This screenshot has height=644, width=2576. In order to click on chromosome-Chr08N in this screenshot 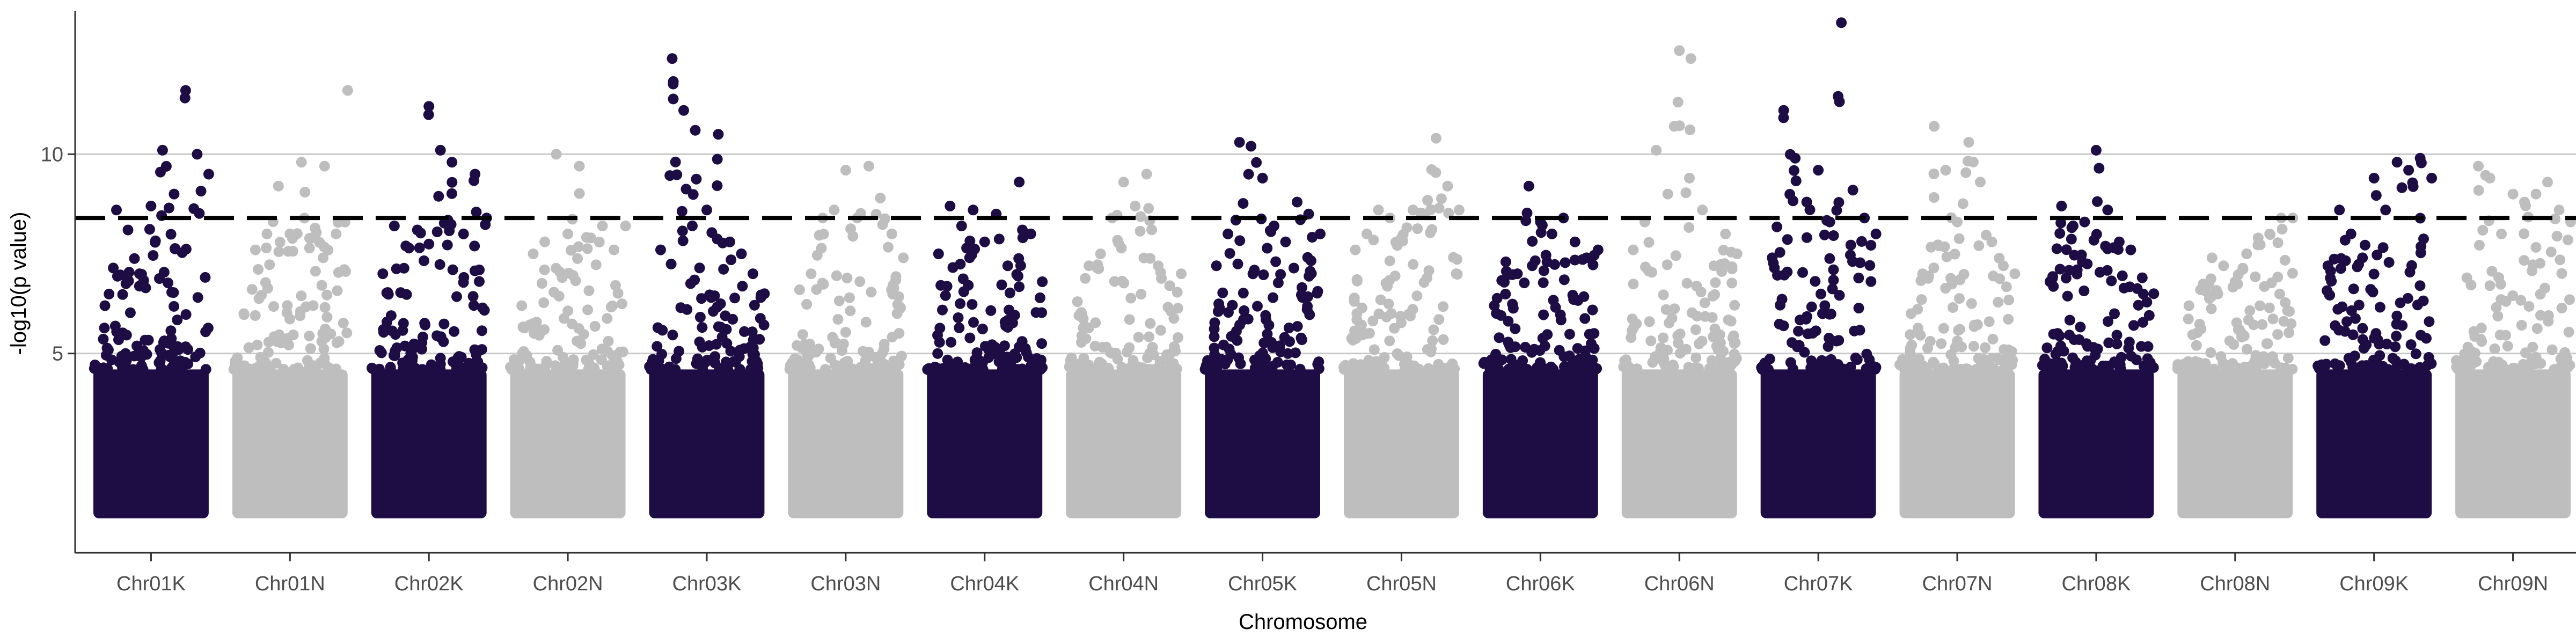, I will do `click(2235, 365)`.